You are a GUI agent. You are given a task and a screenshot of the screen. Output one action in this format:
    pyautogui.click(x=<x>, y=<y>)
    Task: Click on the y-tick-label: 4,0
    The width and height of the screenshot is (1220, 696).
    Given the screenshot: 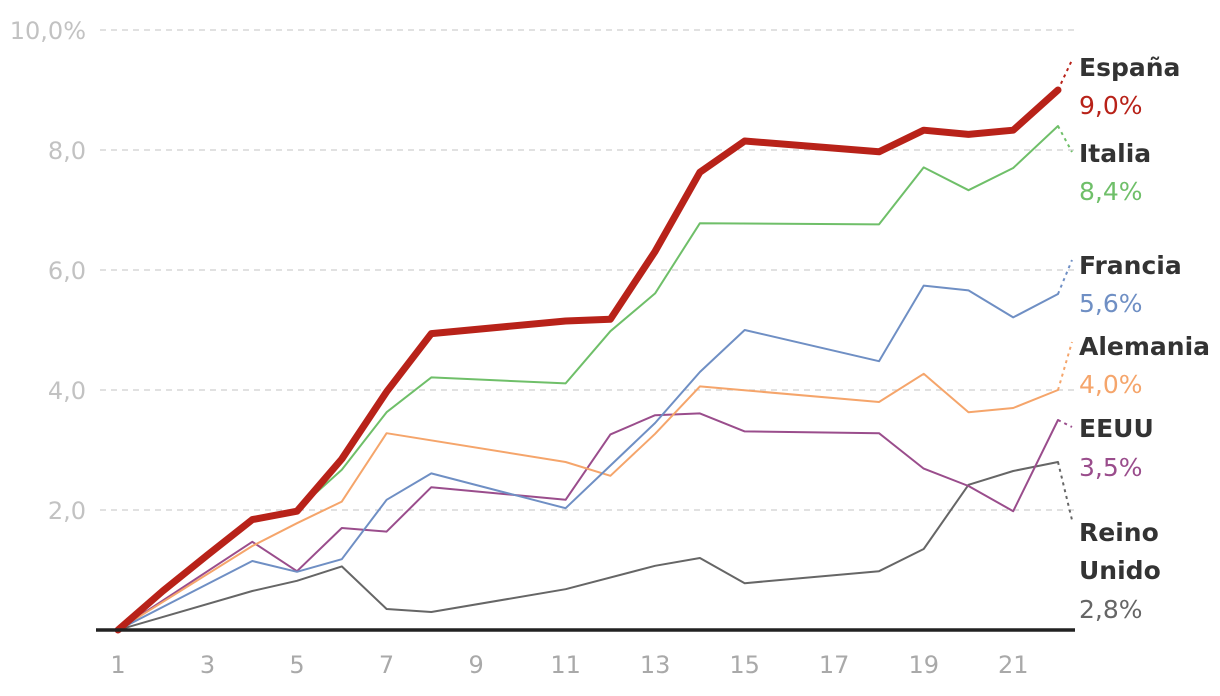 What is the action you would take?
    pyautogui.click(x=67, y=391)
    